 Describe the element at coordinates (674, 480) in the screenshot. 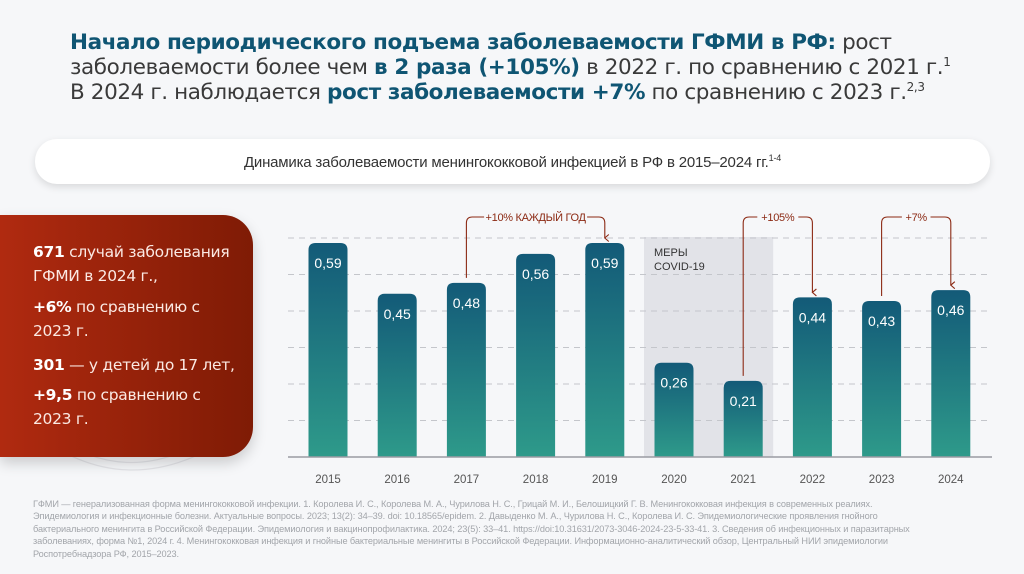

I see `x-tick-label: 2020` at that location.